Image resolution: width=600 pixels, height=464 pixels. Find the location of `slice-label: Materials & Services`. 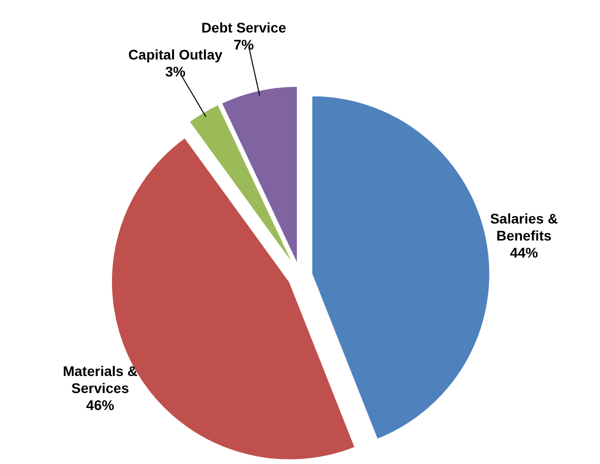

slice-label: Materials & Services is located at coordinates (100, 379).